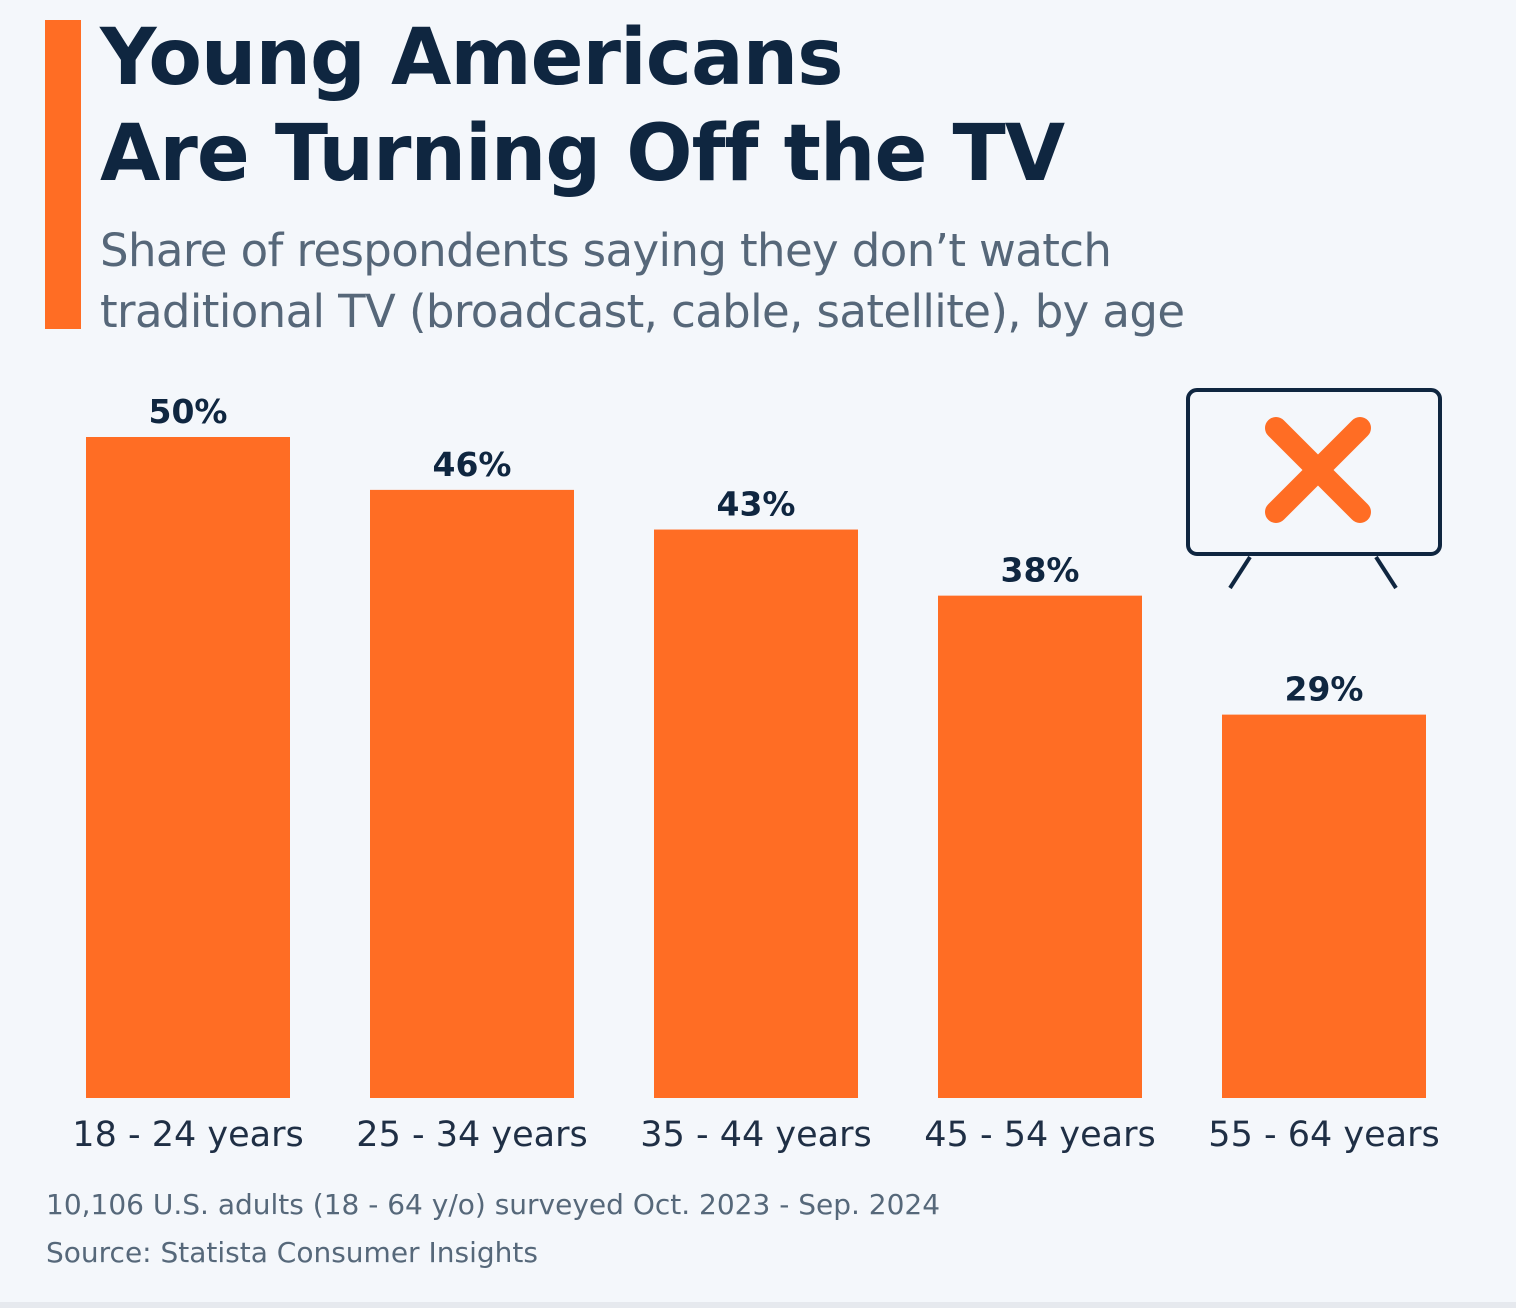 The height and width of the screenshot is (1308, 1516). I want to click on source-note: Source: Statista Consumer Insights, so click(292, 1252).